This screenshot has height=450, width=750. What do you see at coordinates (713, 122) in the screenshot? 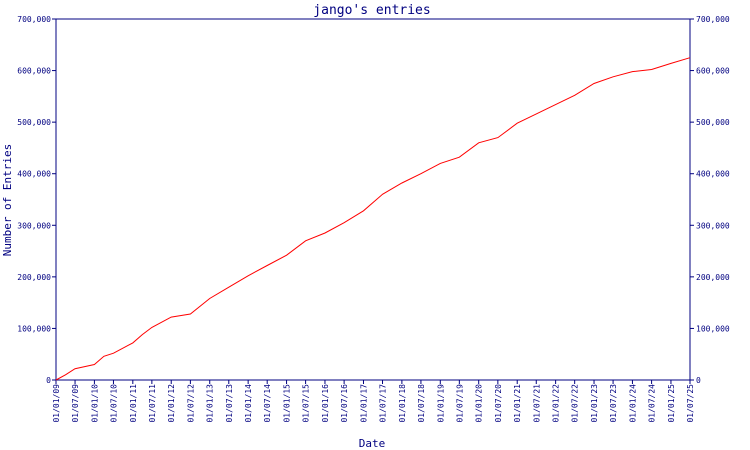
I see `y-tick-label-right: 500,000` at bounding box center [713, 122].